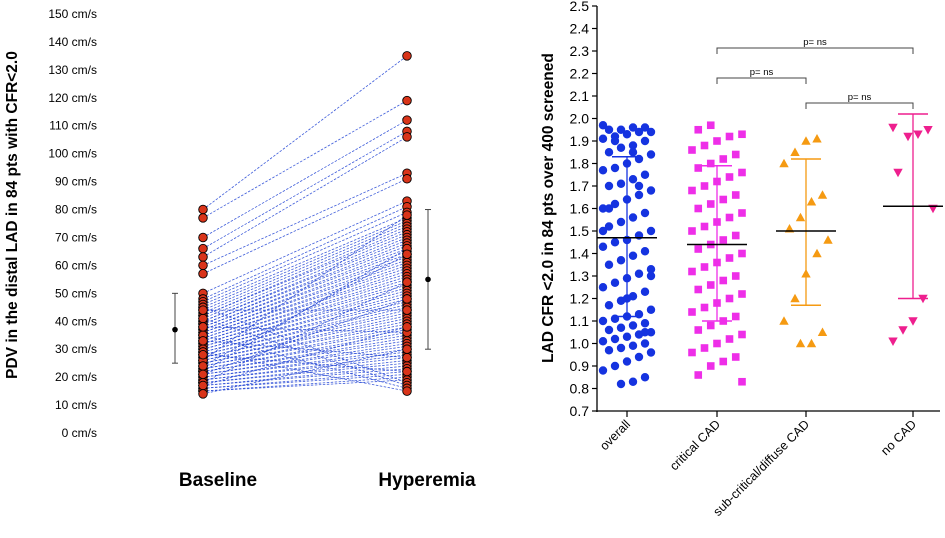  What do you see at coordinates (427, 480) in the screenshot?
I see `x-label-hyperemia: Hyperemia` at bounding box center [427, 480].